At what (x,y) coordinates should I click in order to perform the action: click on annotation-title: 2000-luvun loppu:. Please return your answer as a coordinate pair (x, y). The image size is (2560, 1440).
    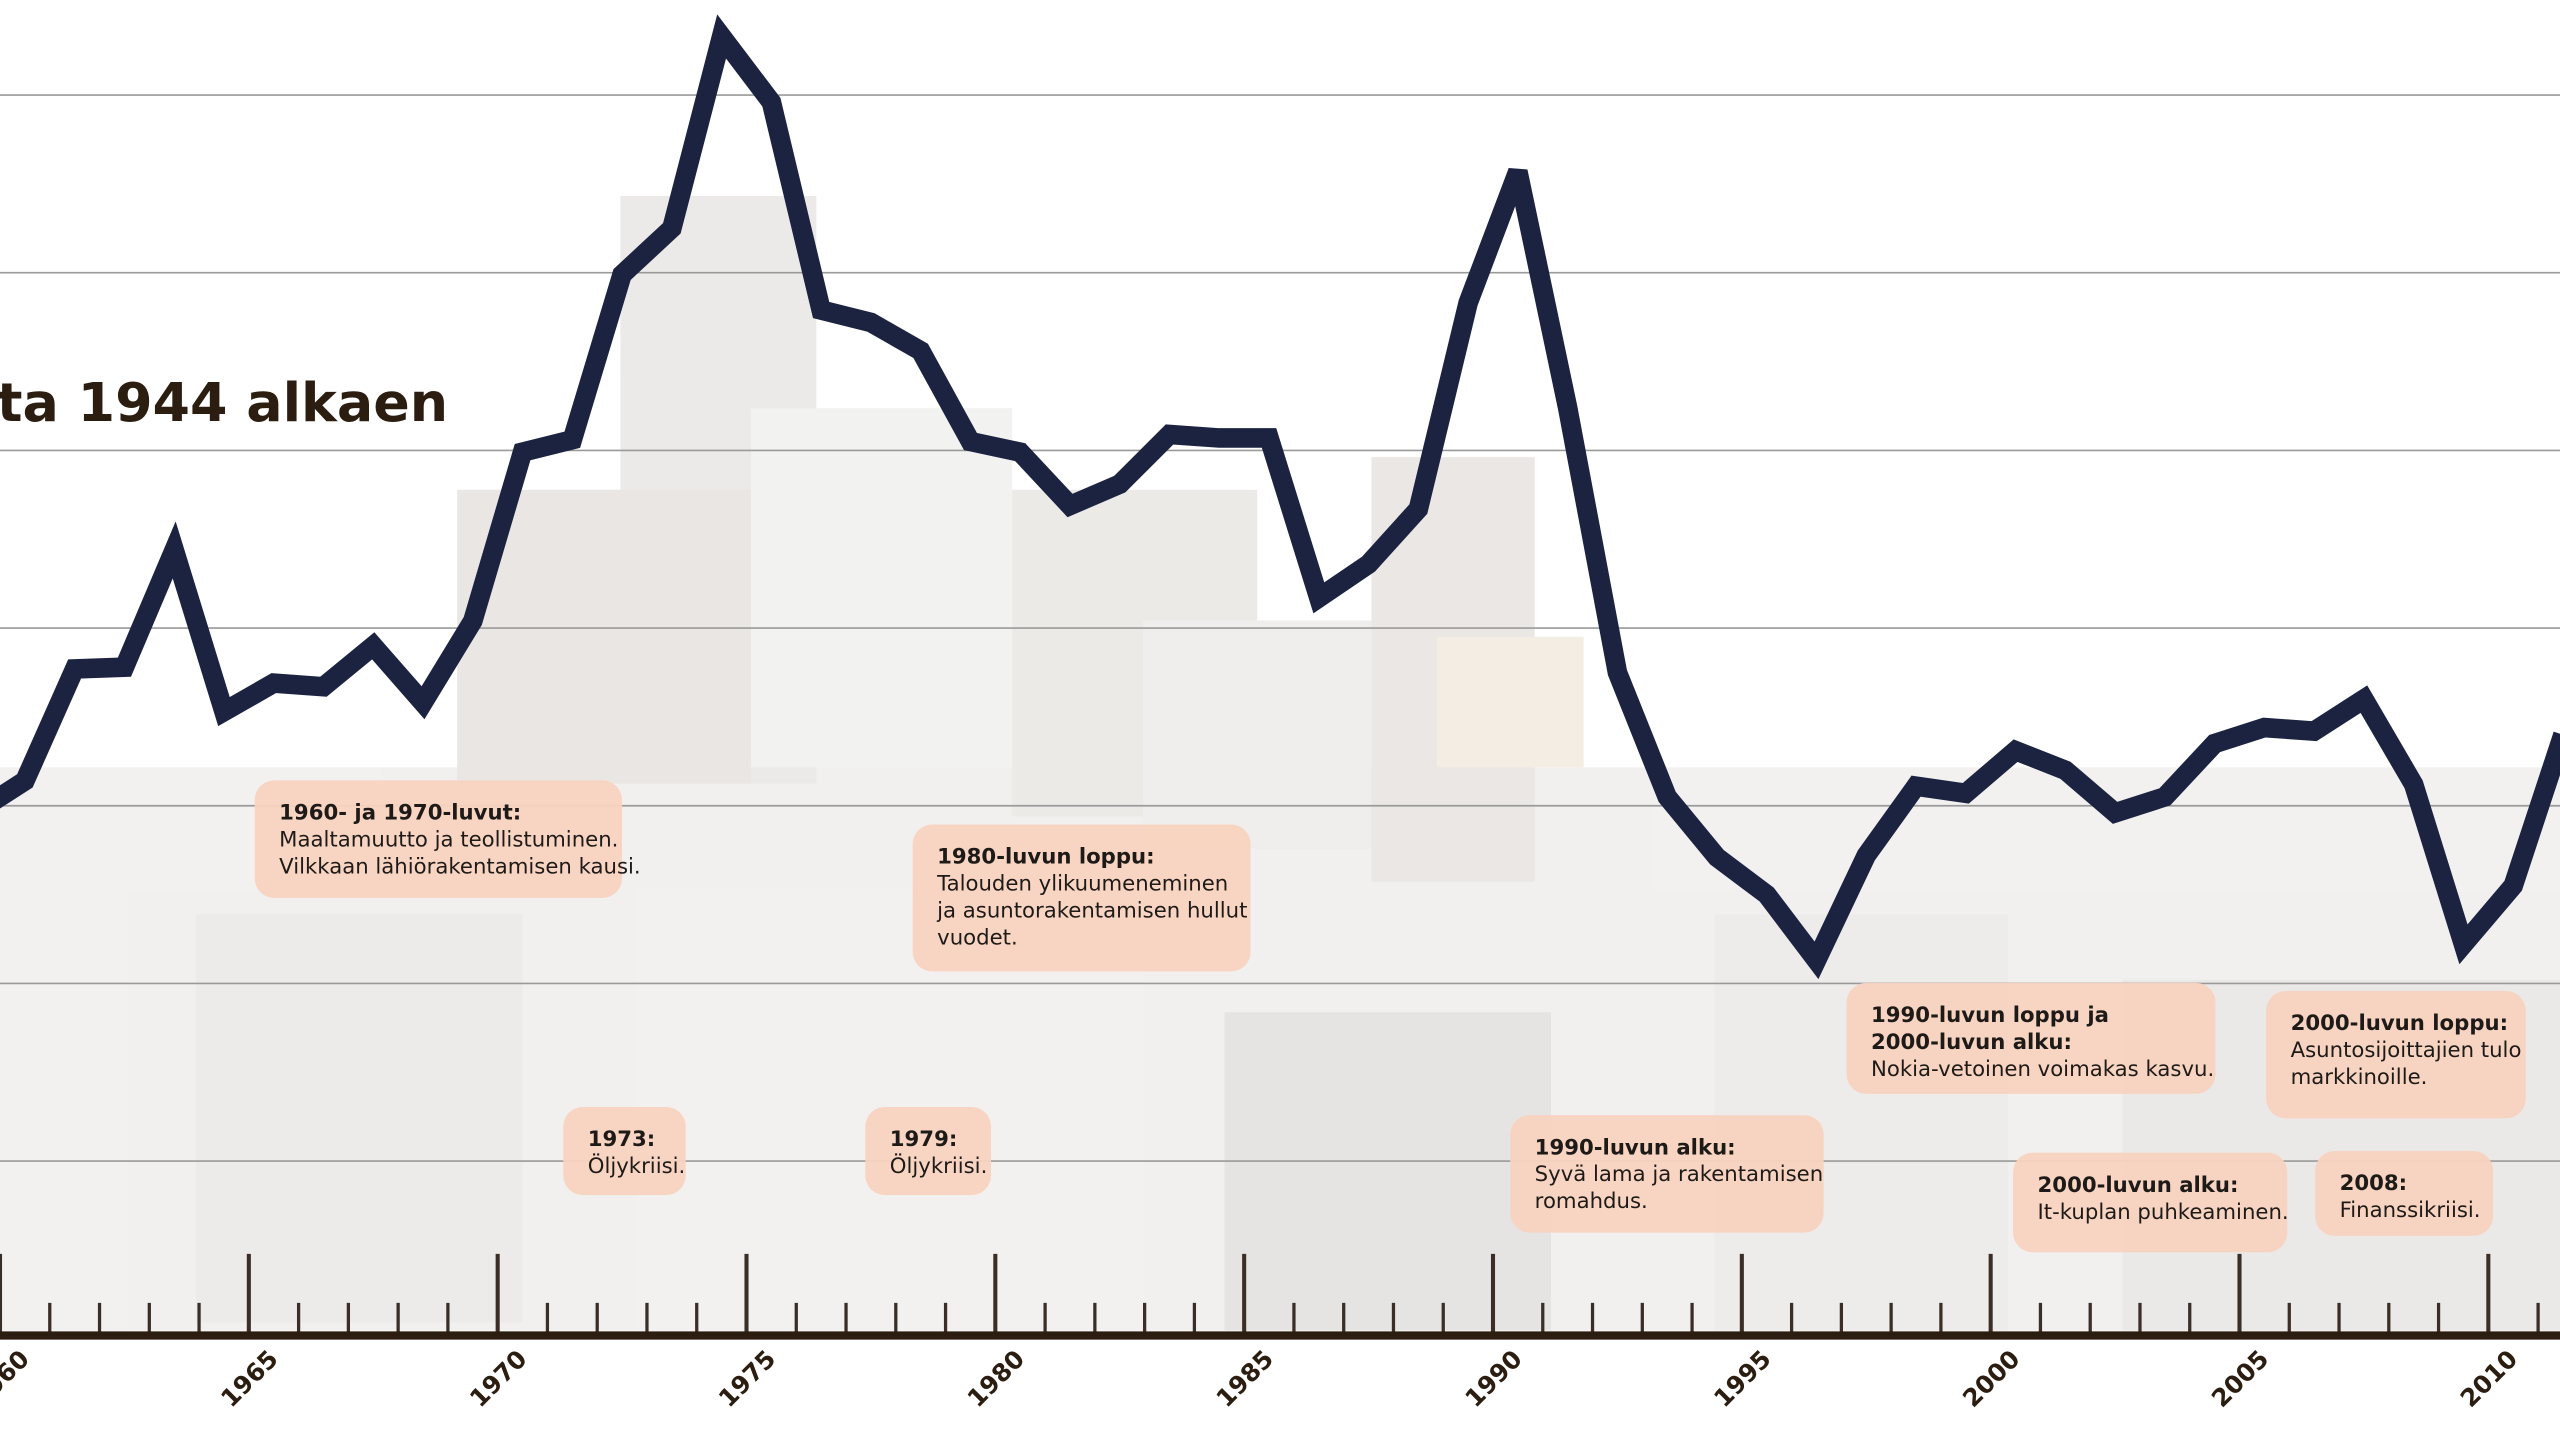
    Looking at the image, I should click on (2400, 1023).